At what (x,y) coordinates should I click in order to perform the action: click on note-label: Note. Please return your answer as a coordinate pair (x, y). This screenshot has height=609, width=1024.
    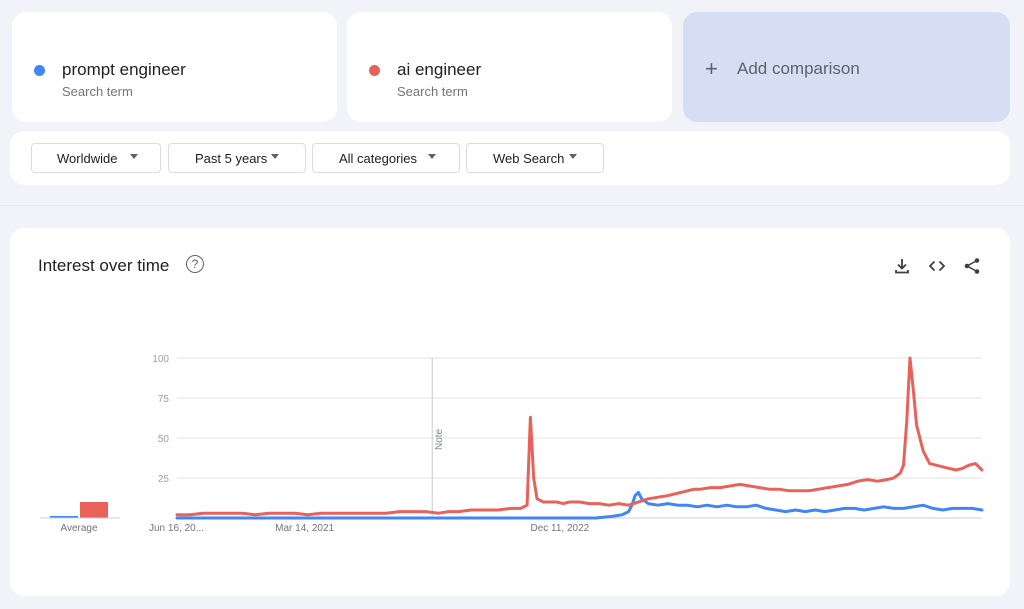
    Looking at the image, I should click on (439, 439).